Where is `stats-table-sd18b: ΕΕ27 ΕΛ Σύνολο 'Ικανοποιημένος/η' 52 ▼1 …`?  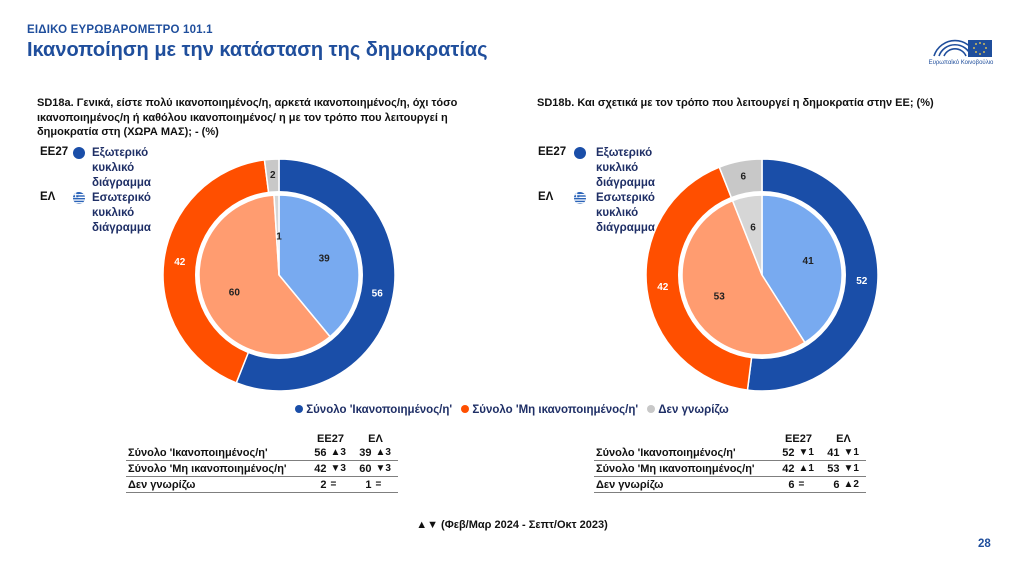
stats-table-sd18b: ΕΕ27 ΕΛ Σύνολο 'Ικανοποιημένος/η' 52 ▼1 … is located at coordinates (730, 462).